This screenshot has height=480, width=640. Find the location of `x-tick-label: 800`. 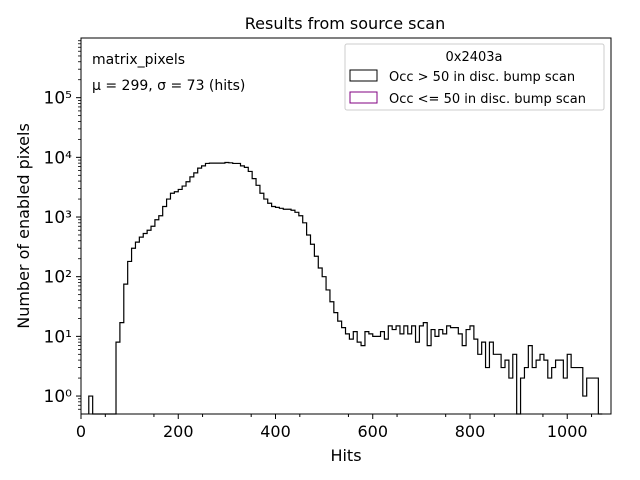

x-tick-label: 800 is located at coordinates (470, 431).